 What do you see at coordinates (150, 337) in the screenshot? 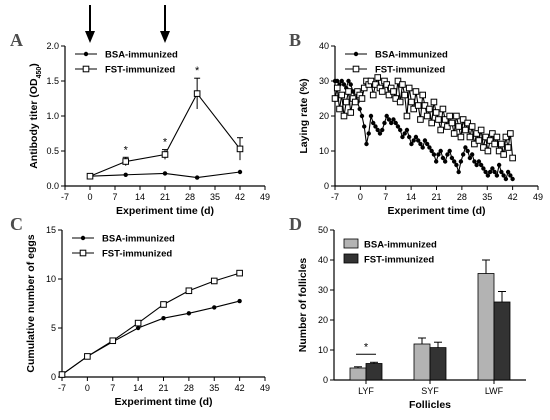
I see `series-line` at bounding box center [150, 337].